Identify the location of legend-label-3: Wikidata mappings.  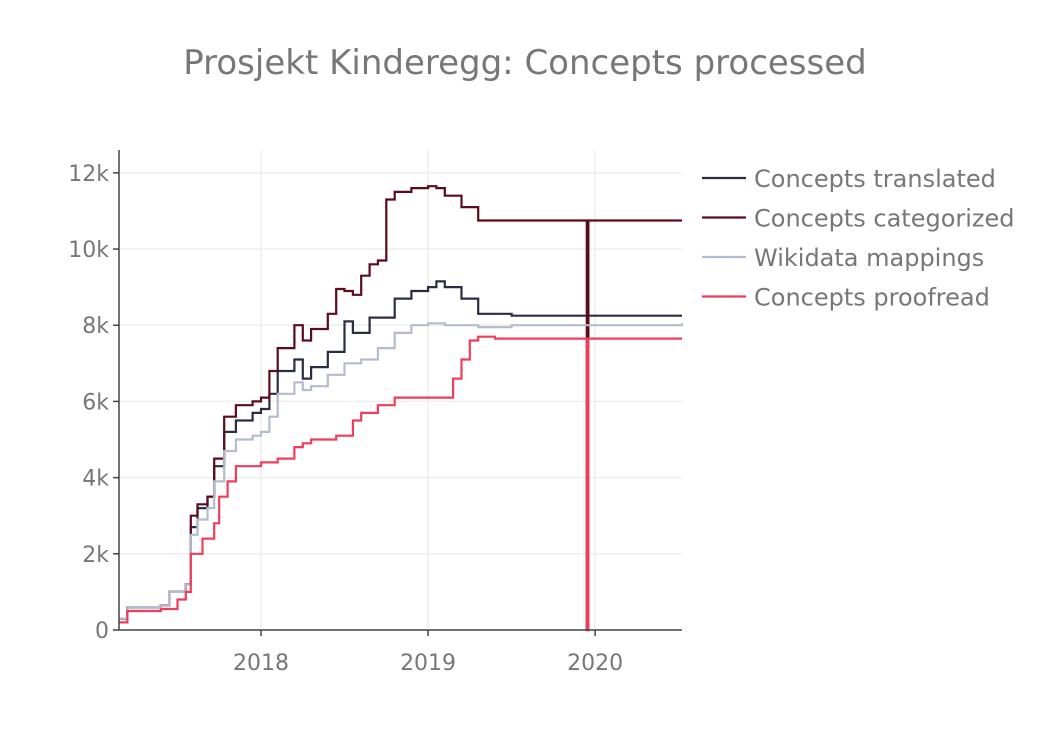
(869, 258).